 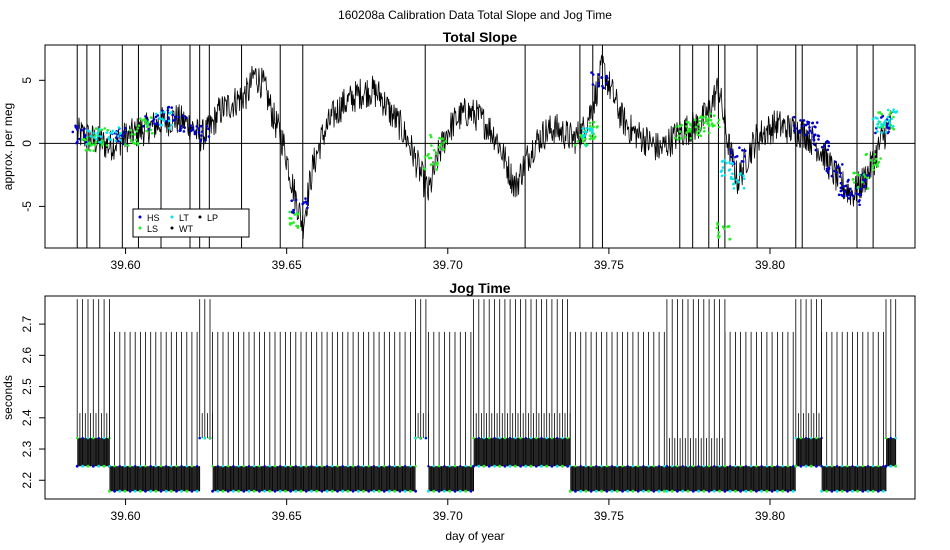 I want to click on legend-marker-wt, so click(x=172, y=228).